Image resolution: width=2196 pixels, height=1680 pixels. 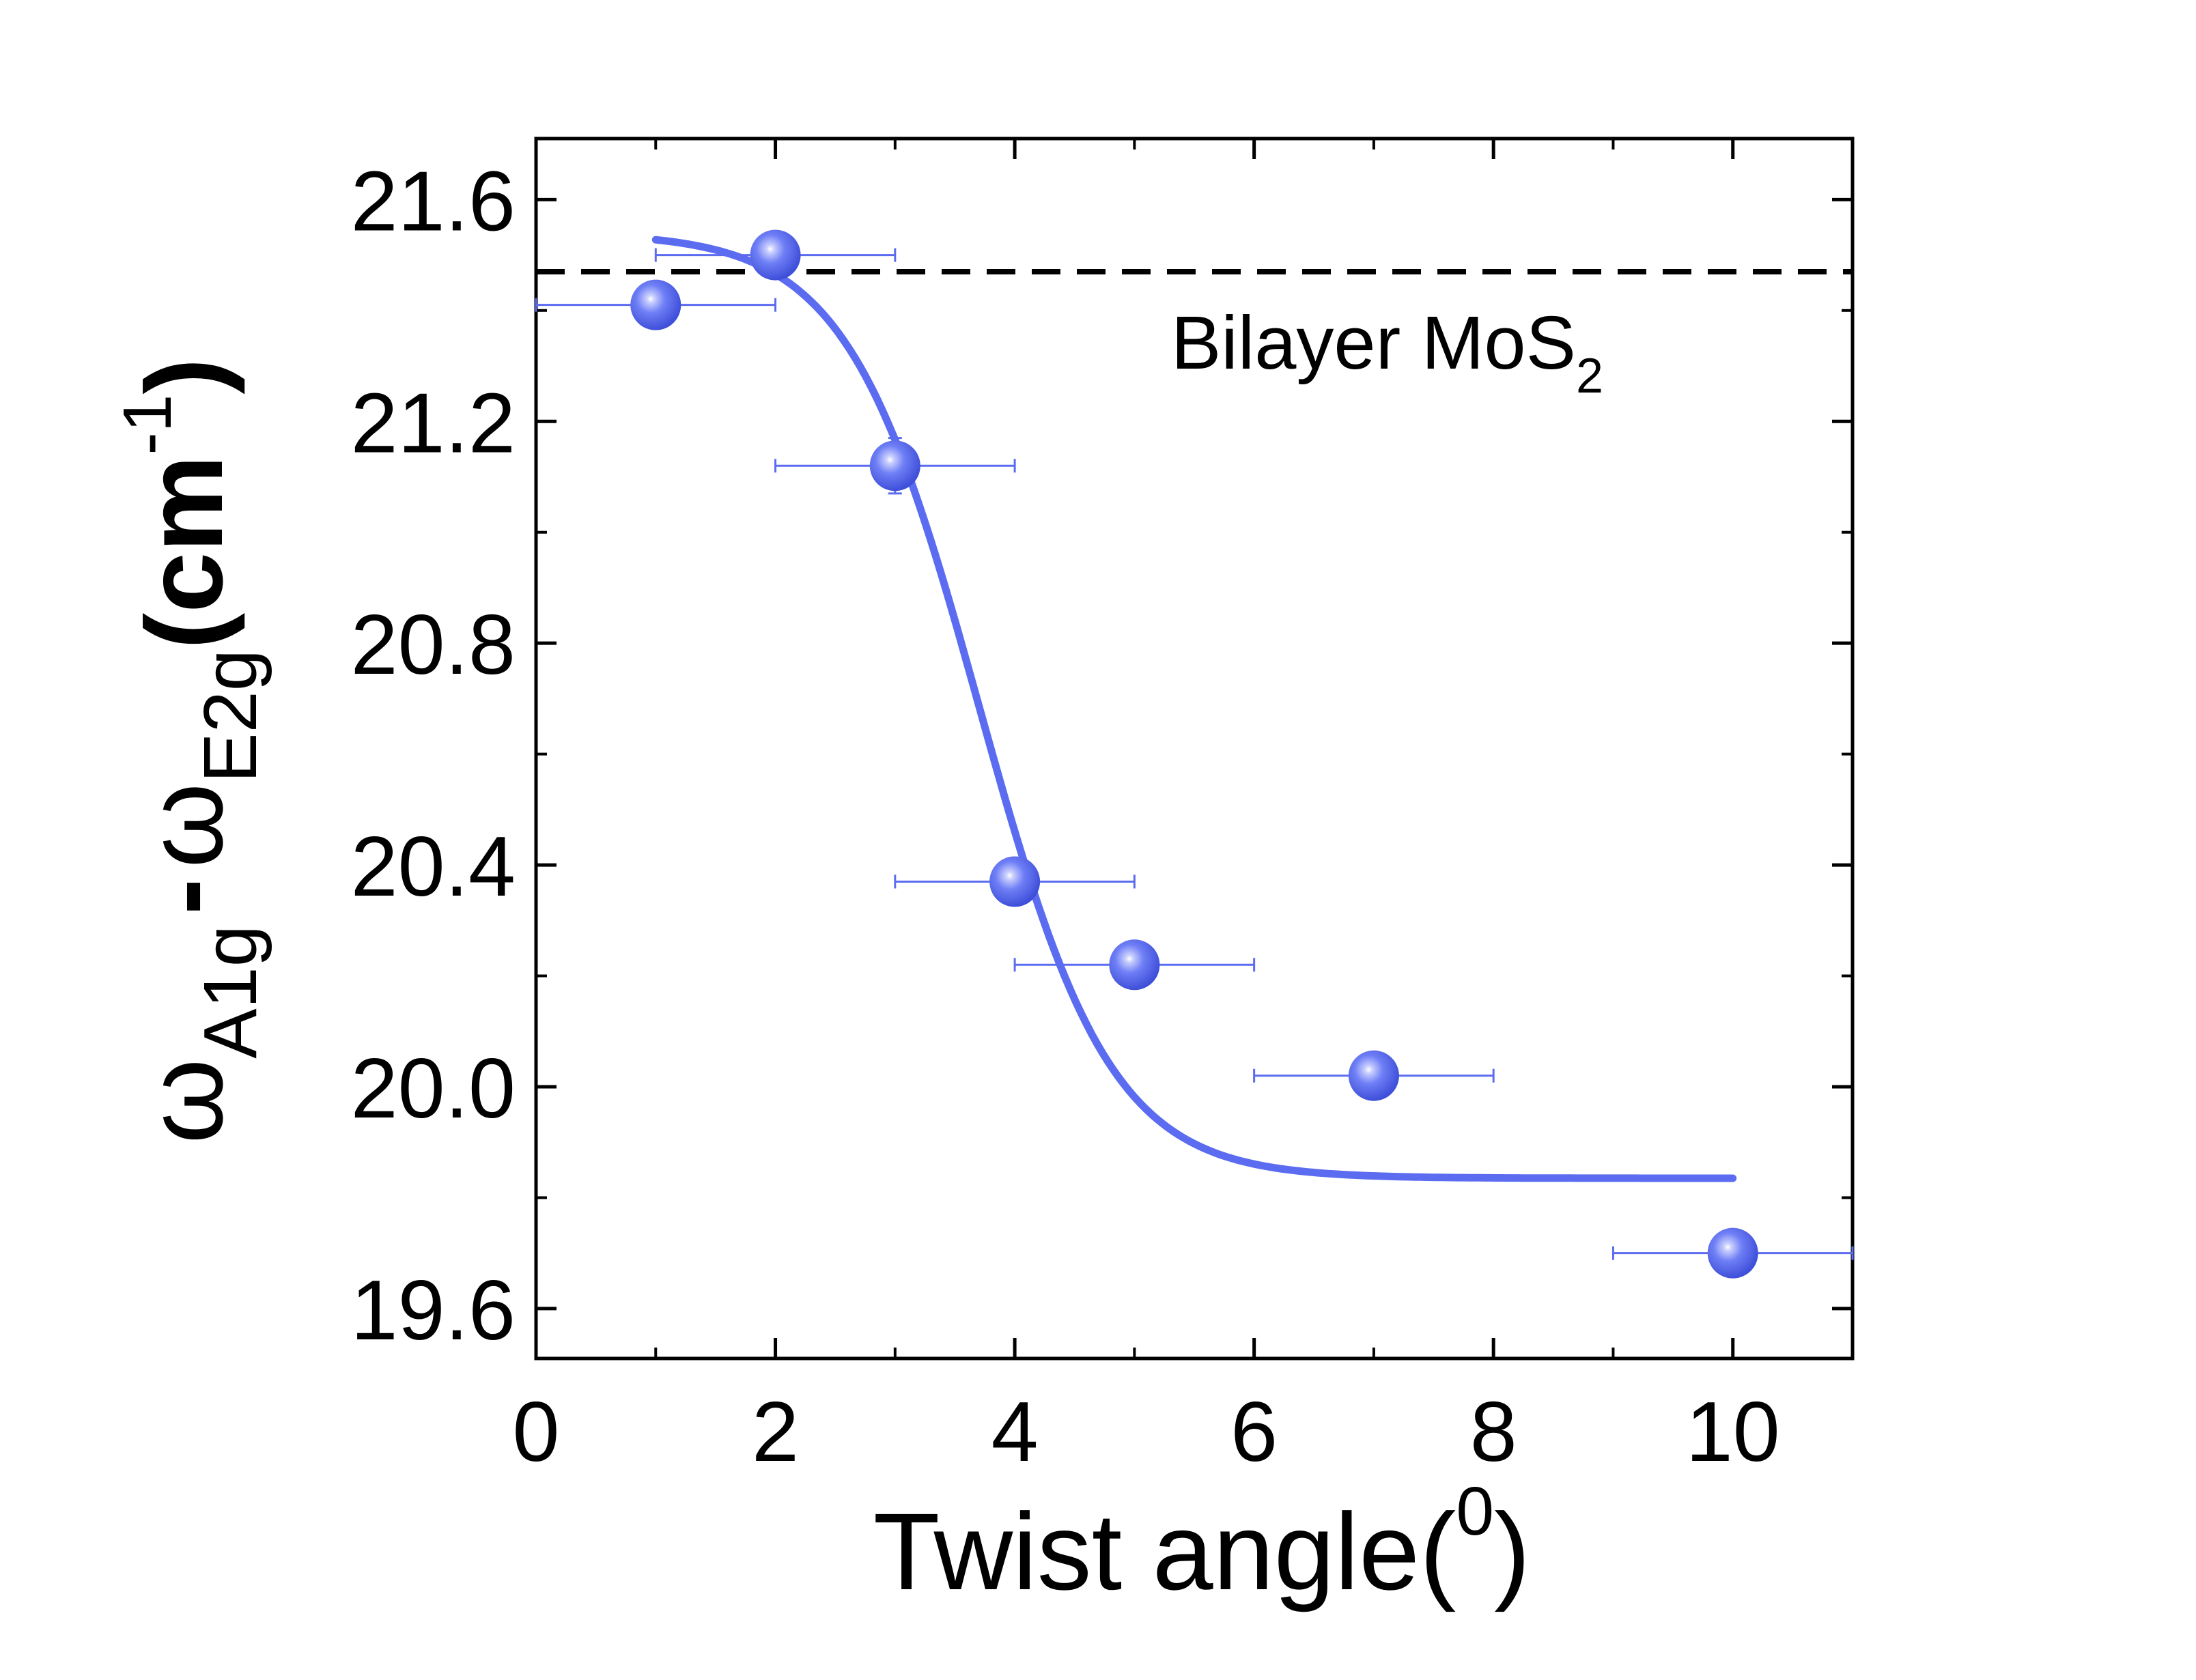 What do you see at coordinates (434, 1311) in the screenshot?
I see `y-tick-label: 19.6` at bounding box center [434, 1311].